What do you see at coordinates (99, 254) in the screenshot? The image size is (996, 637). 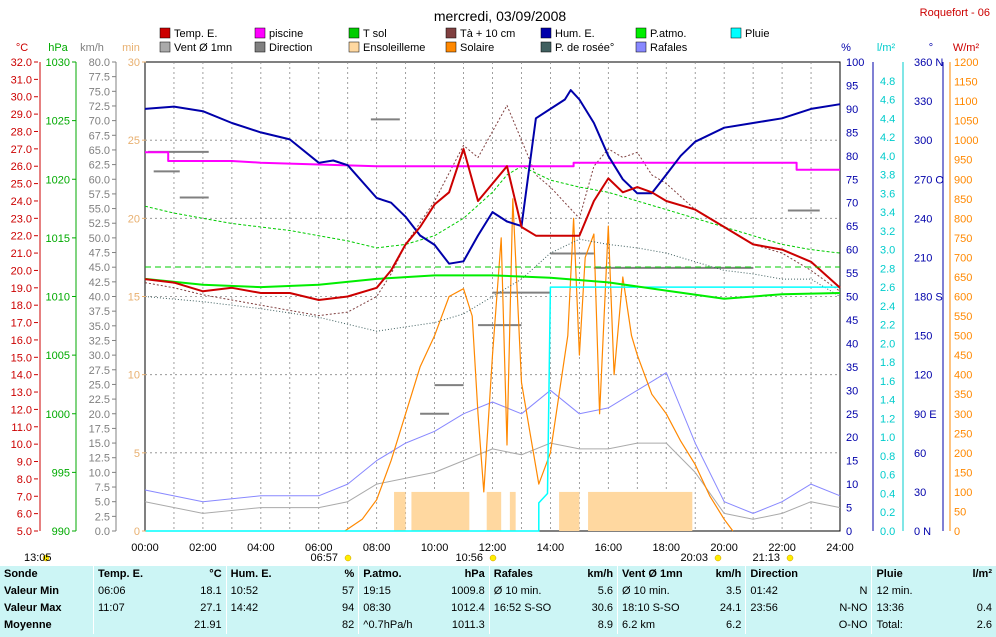 I see `axis-tick-label: 47.5` at bounding box center [99, 254].